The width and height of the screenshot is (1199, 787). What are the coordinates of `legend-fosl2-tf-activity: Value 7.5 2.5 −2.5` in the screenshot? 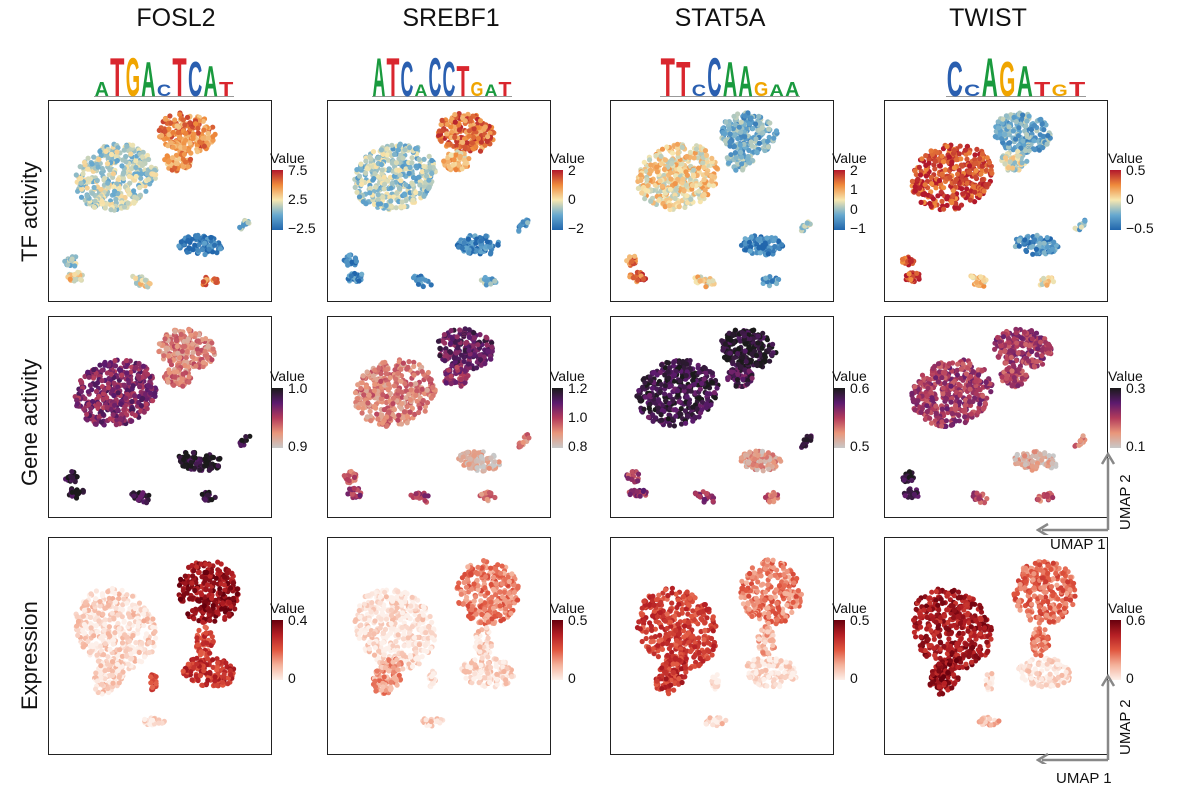 It's located at (315, 205).